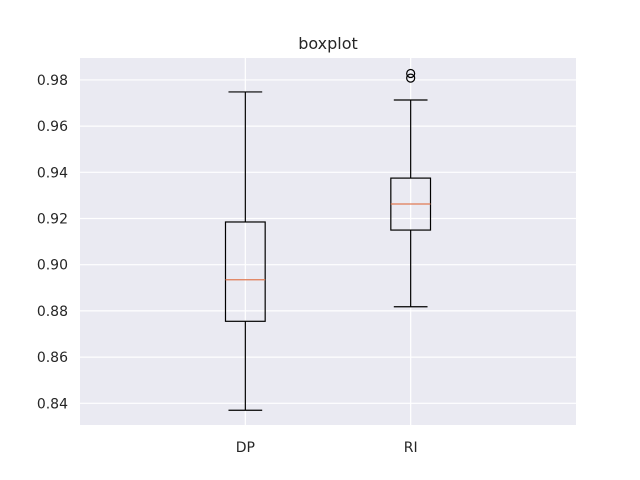 The width and height of the screenshot is (640, 480). I want to click on x-tick-label: DP, so click(245, 448).